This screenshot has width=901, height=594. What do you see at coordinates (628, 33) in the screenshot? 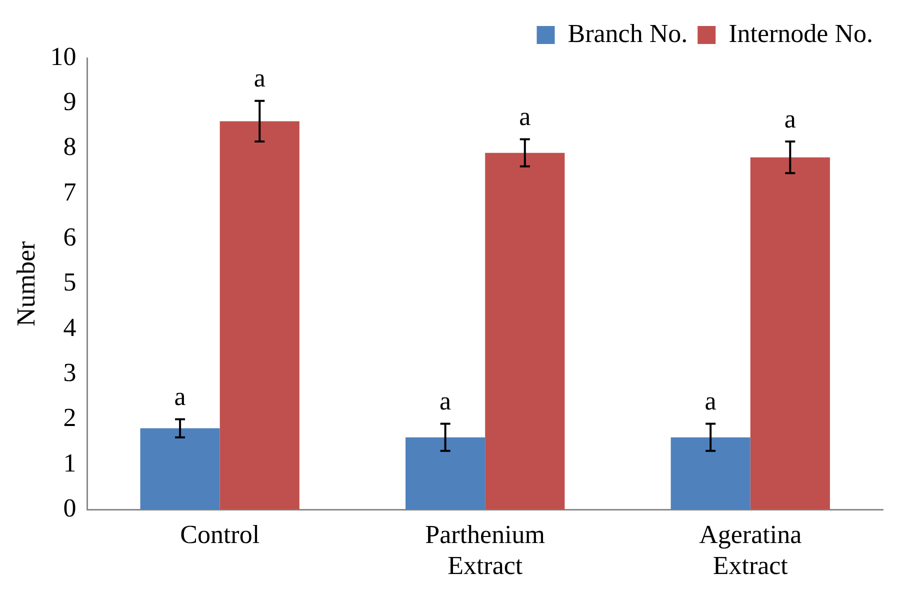
I see `legend-label: Branch No.` at bounding box center [628, 33].